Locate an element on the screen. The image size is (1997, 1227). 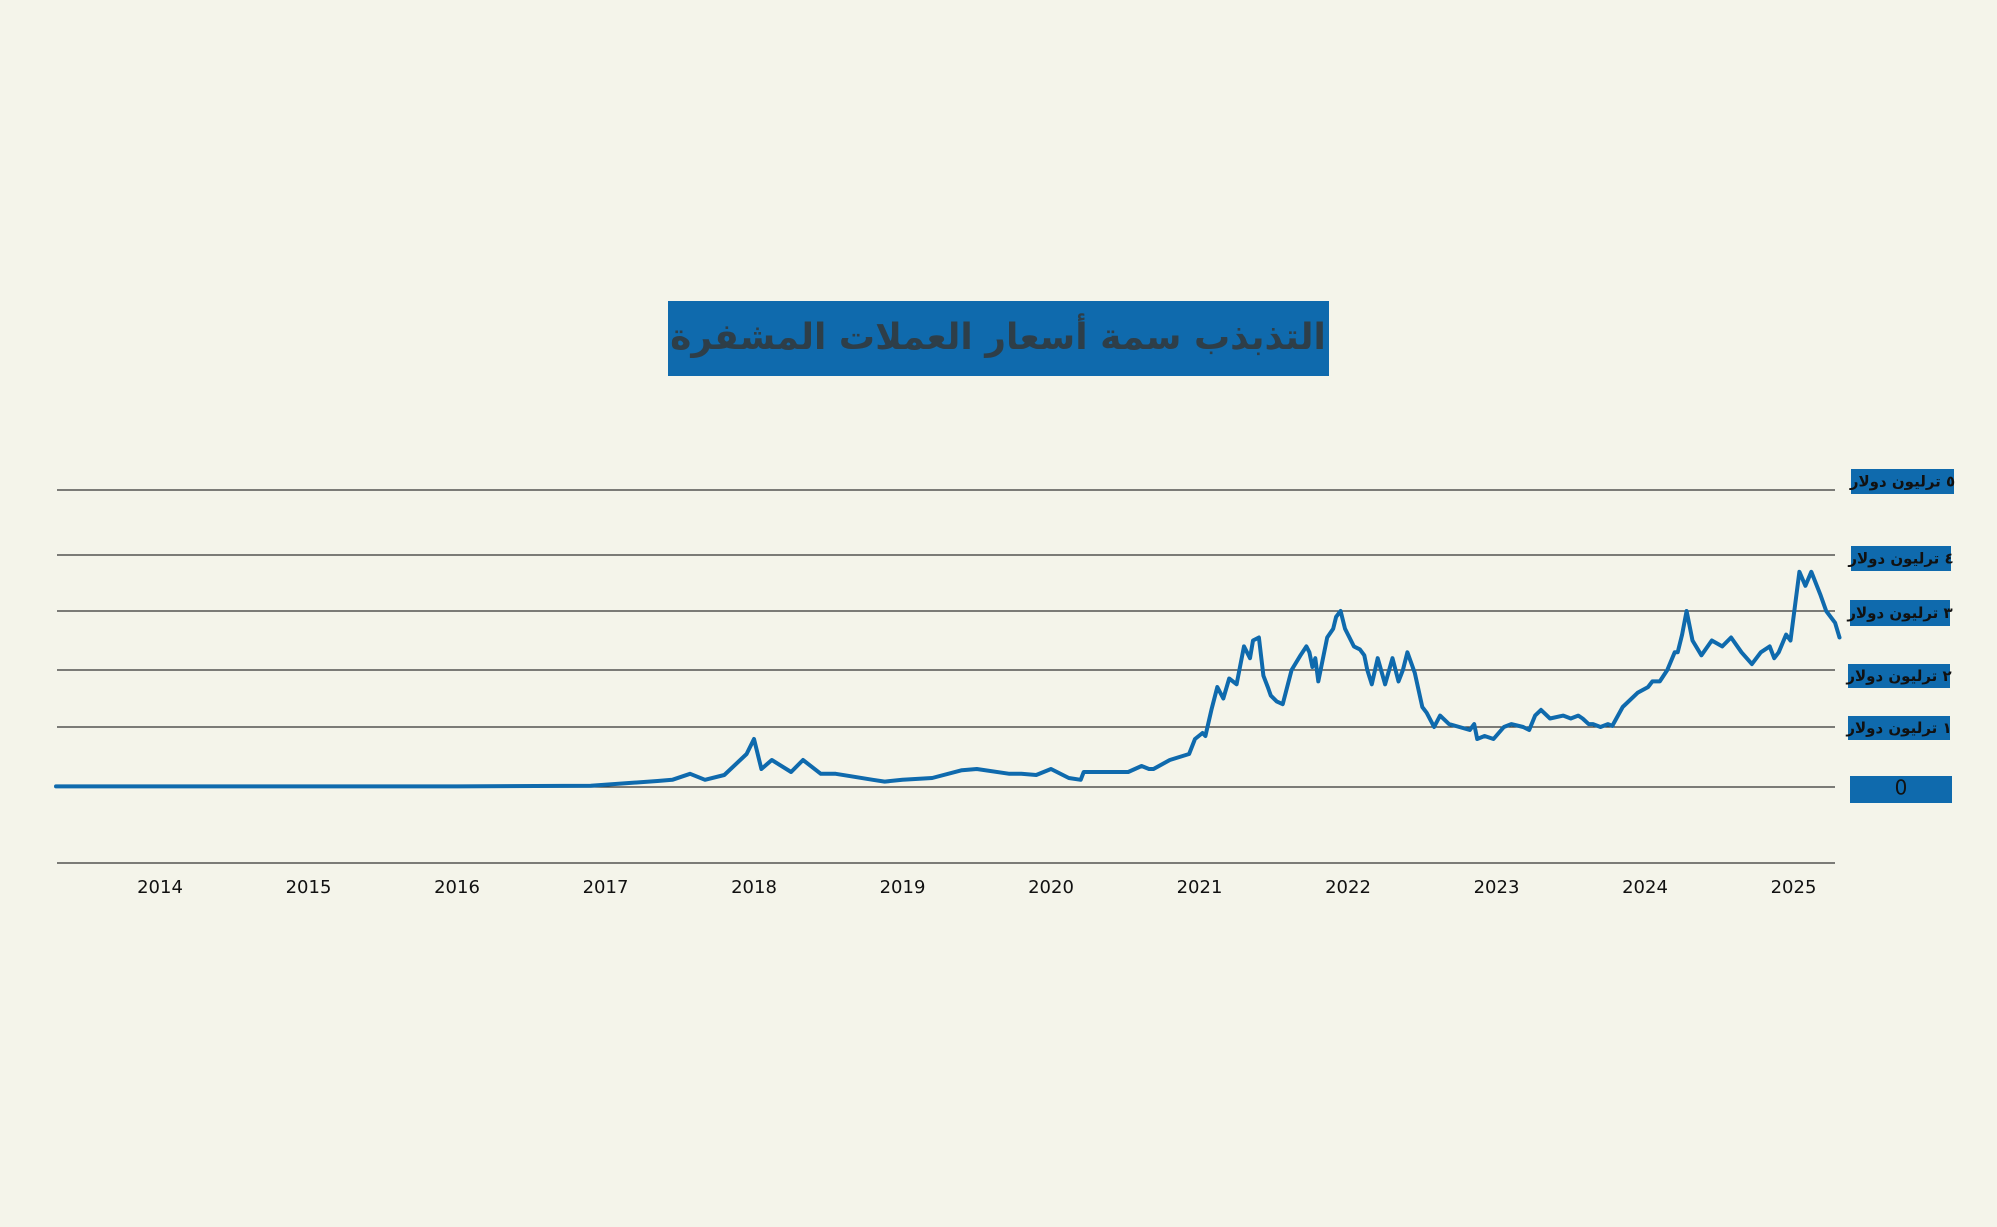
x-tick-label: 2021 is located at coordinates (1200, 887).